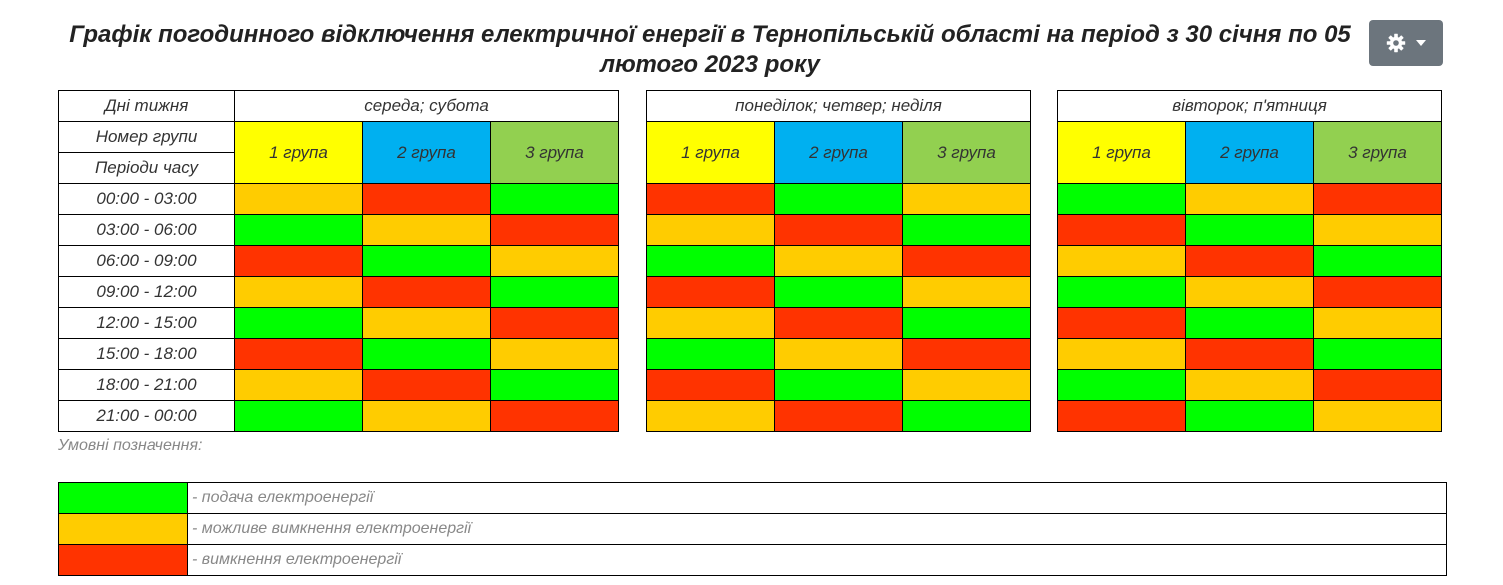  Describe the element at coordinates (123, 529) in the screenshot. I see `legend-swatch-maybe` at that location.